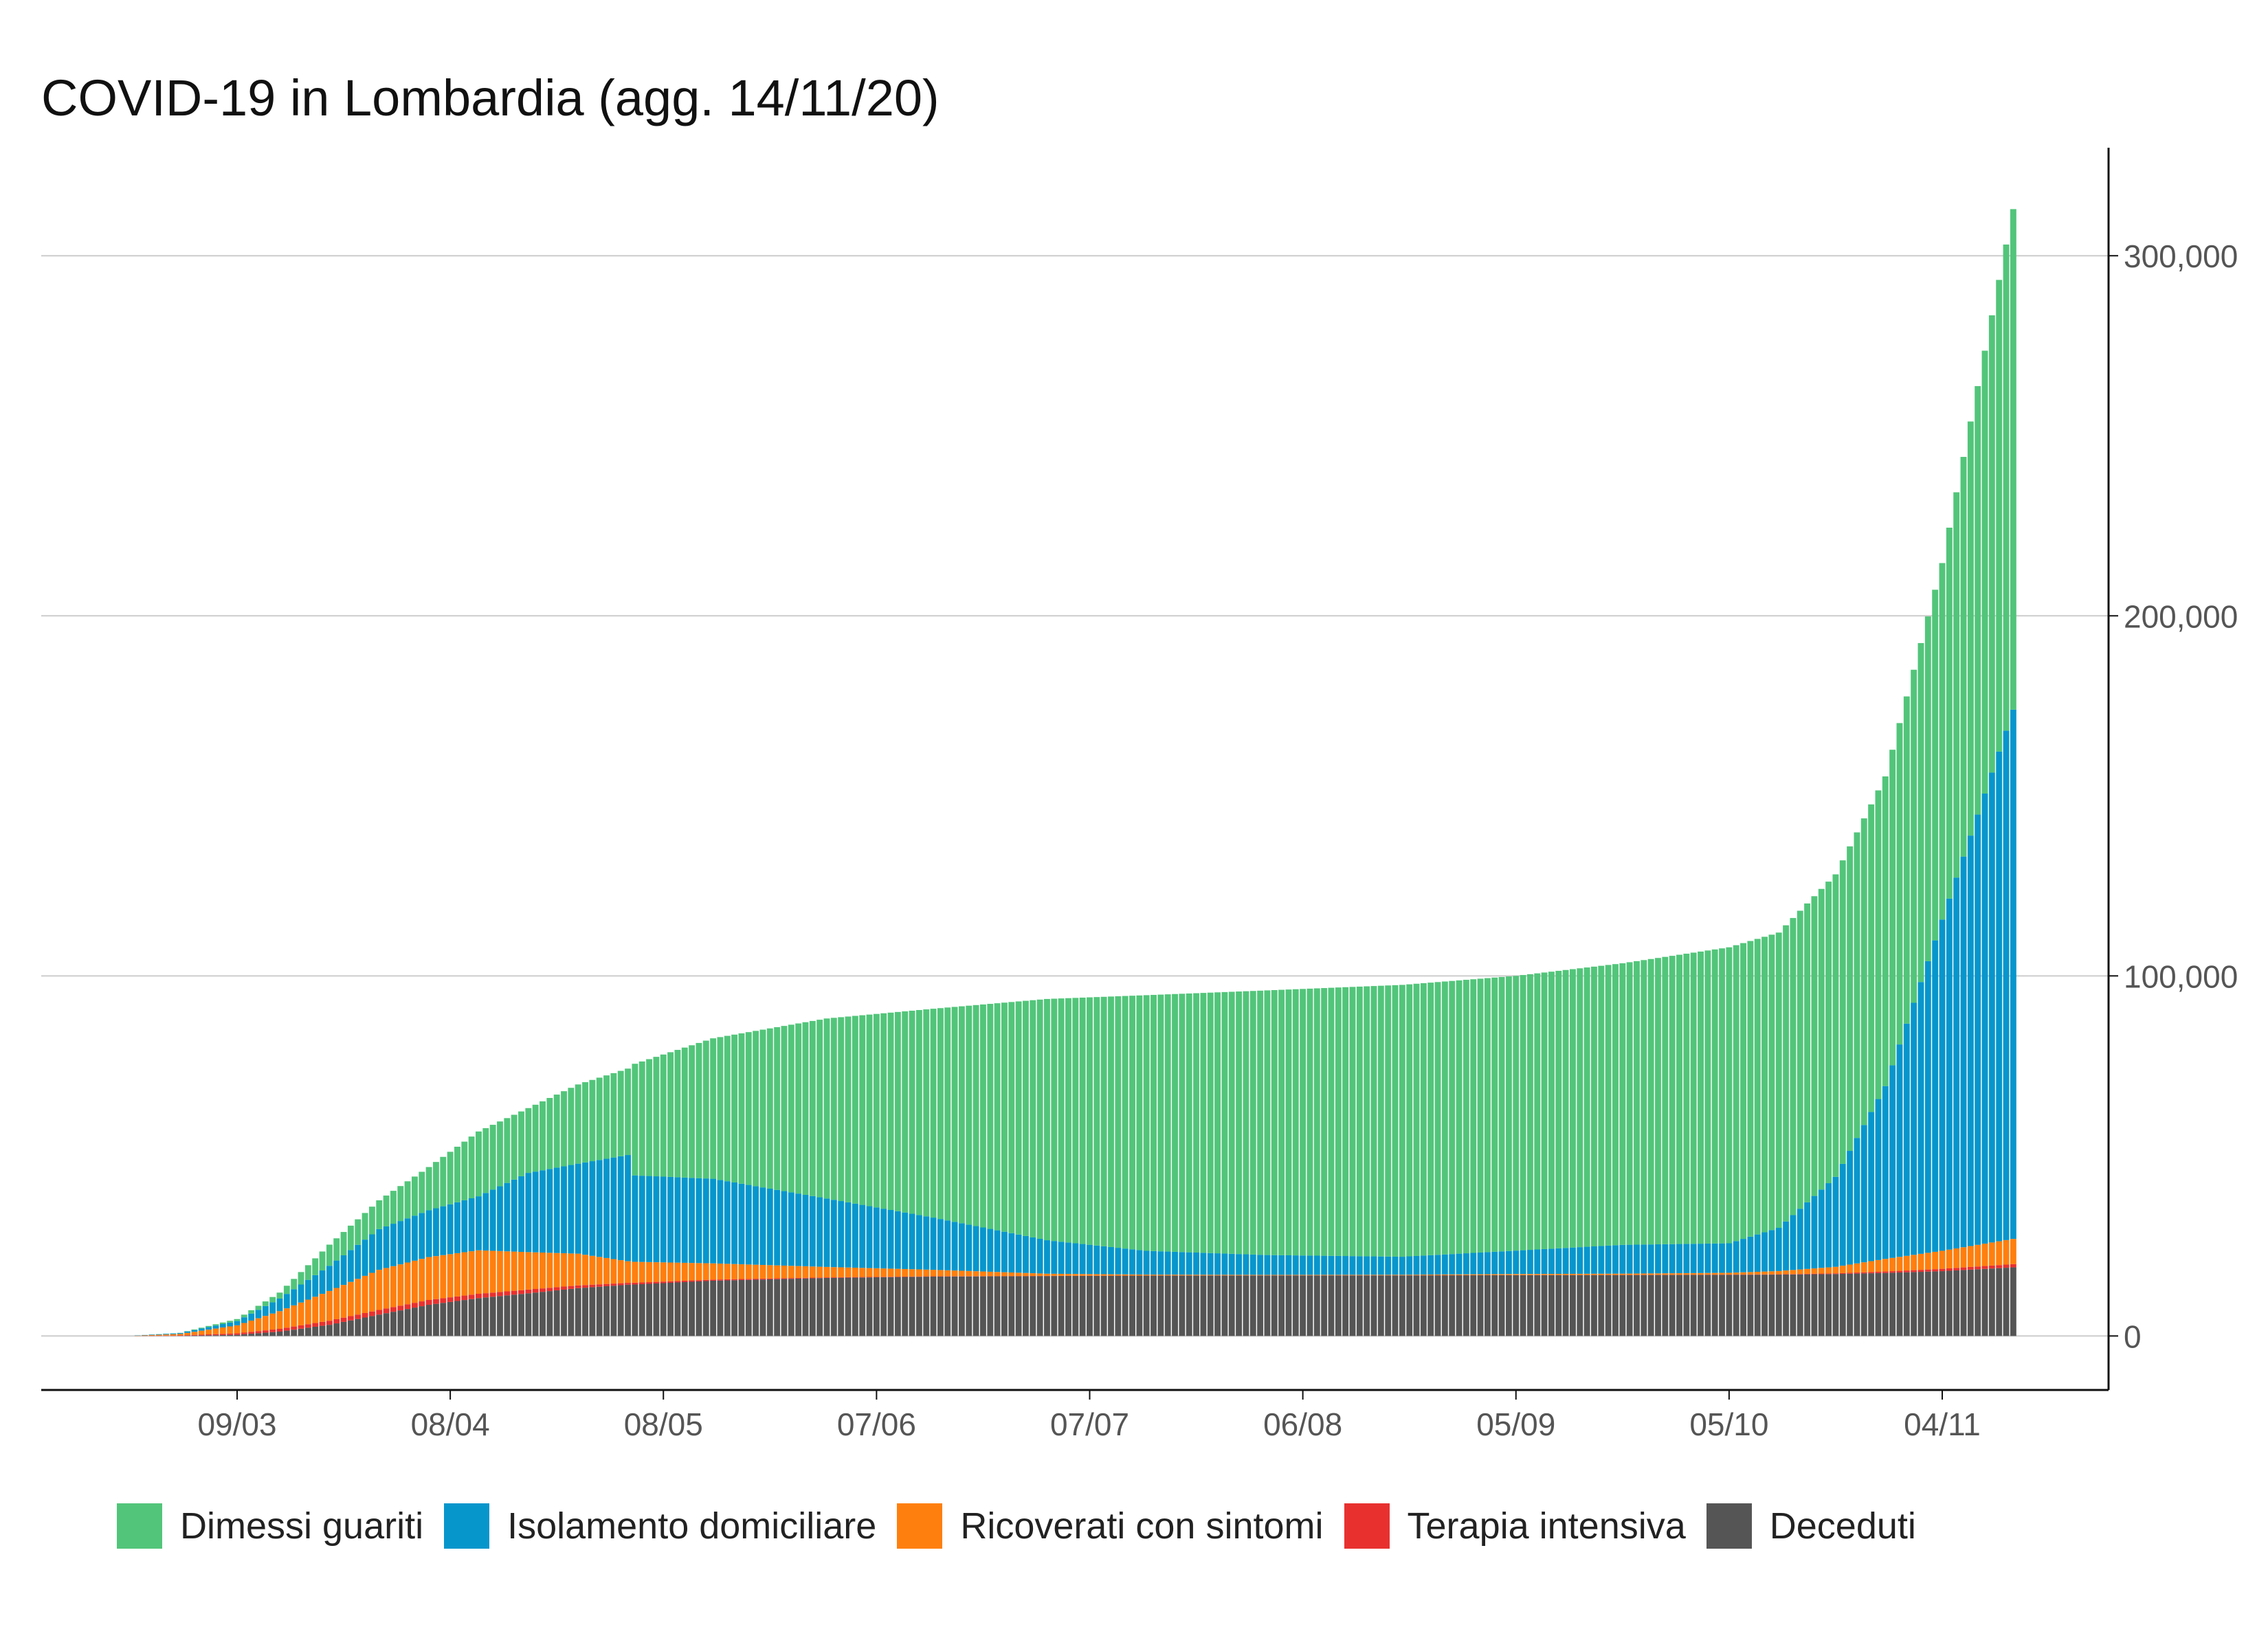 This screenshot has width=2268, height=1649. Describe the element at coordinates (491, 98) in the screenshot. I see `chart-title: COVID-19 in Lombardia (agg. 14/11/20)` at that location.